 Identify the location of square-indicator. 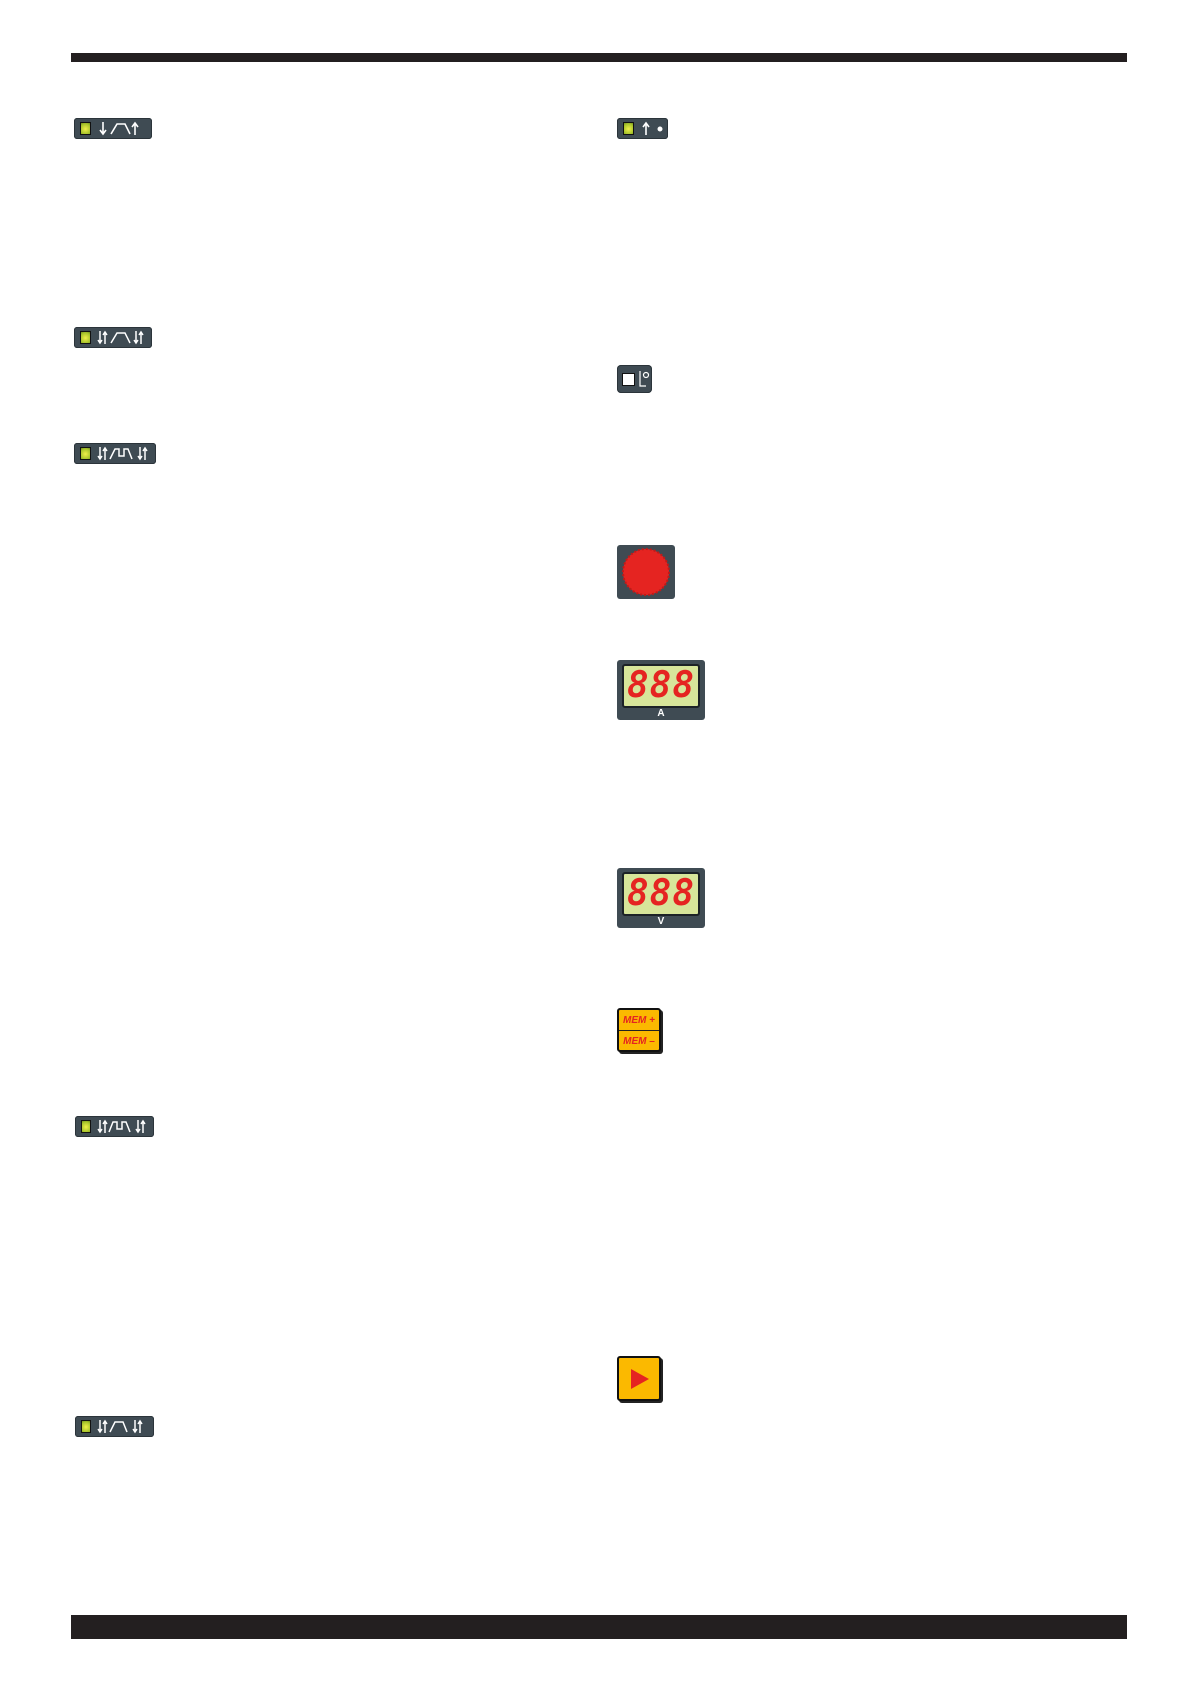
(628, 379).